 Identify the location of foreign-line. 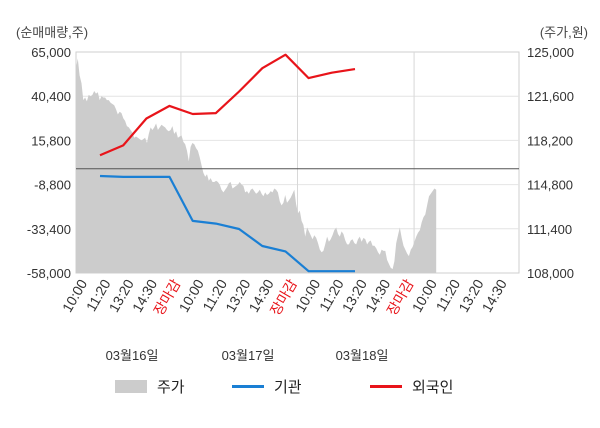
(227, 105).